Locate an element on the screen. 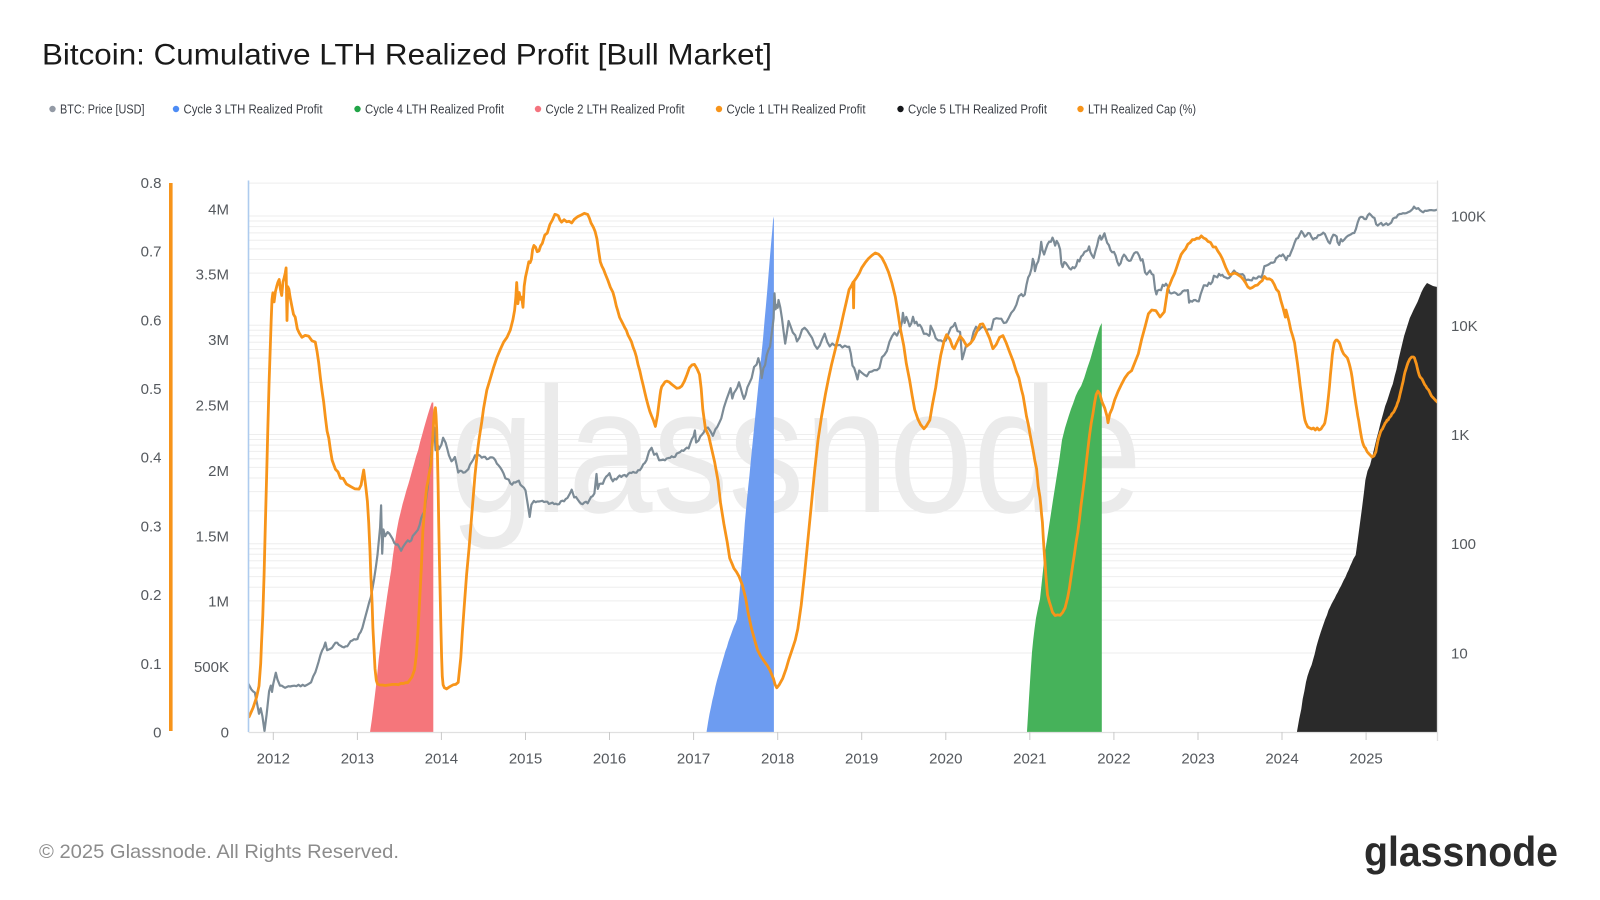 The width and height of the screenshot is (1600, 900). svg-text: 10 is located at coordinates (1459, 654).